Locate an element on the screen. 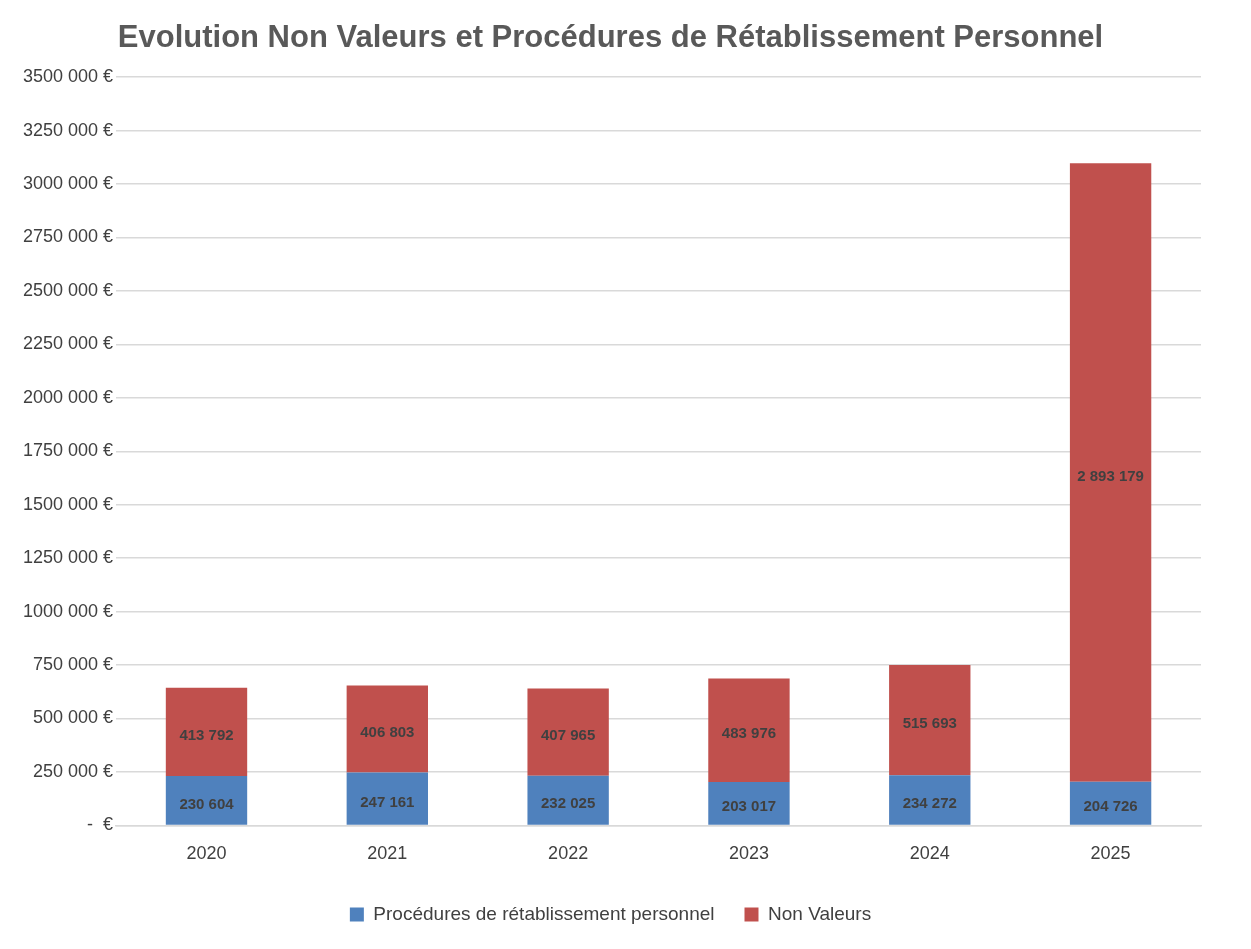 This screenshot has width=1251, height=949. y-tick-label: 250 000 € is located at coordinates (73, 770).